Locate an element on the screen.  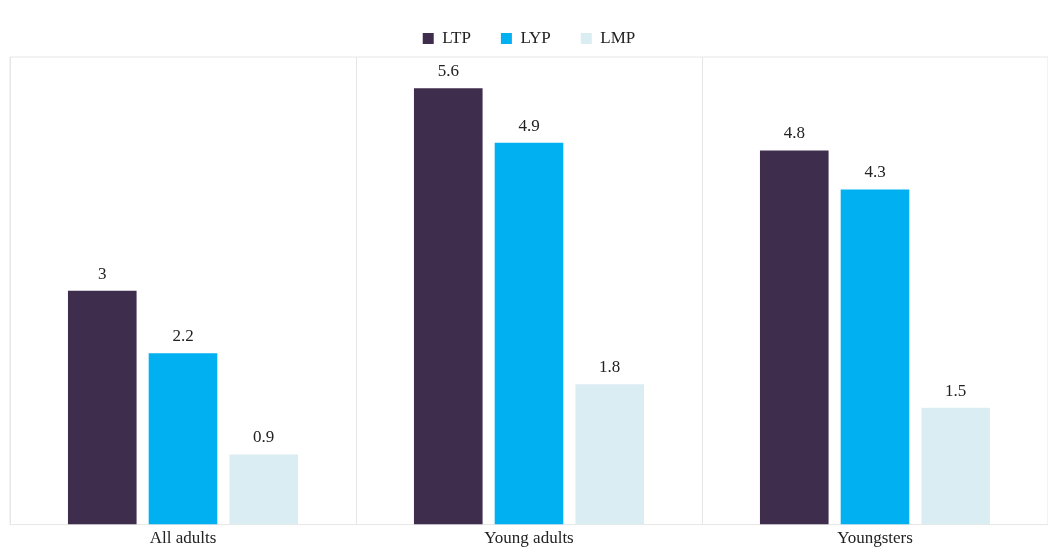
x-tick-label: Youngsters is located at coordinates (875, 538).